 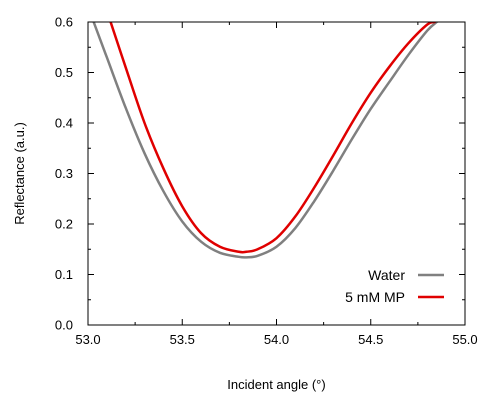 I want to click on x-tick-label: 53.5, so click(x=182, y=339).